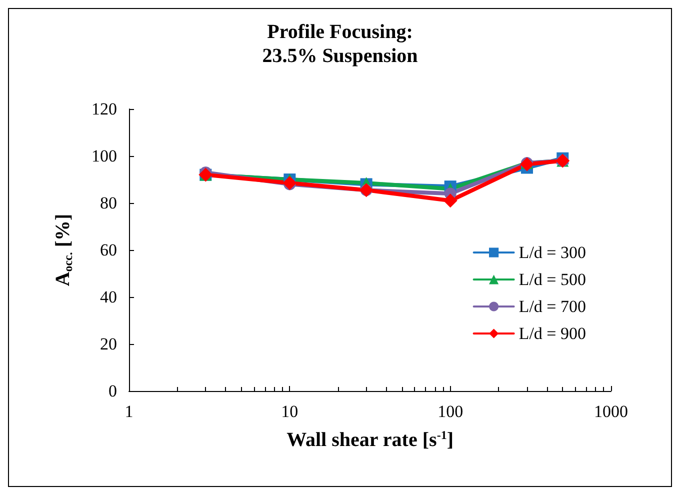  Describe the element at coordinates (104, 109) in the screenshot. I see `y-tick-label: 120` at that location.